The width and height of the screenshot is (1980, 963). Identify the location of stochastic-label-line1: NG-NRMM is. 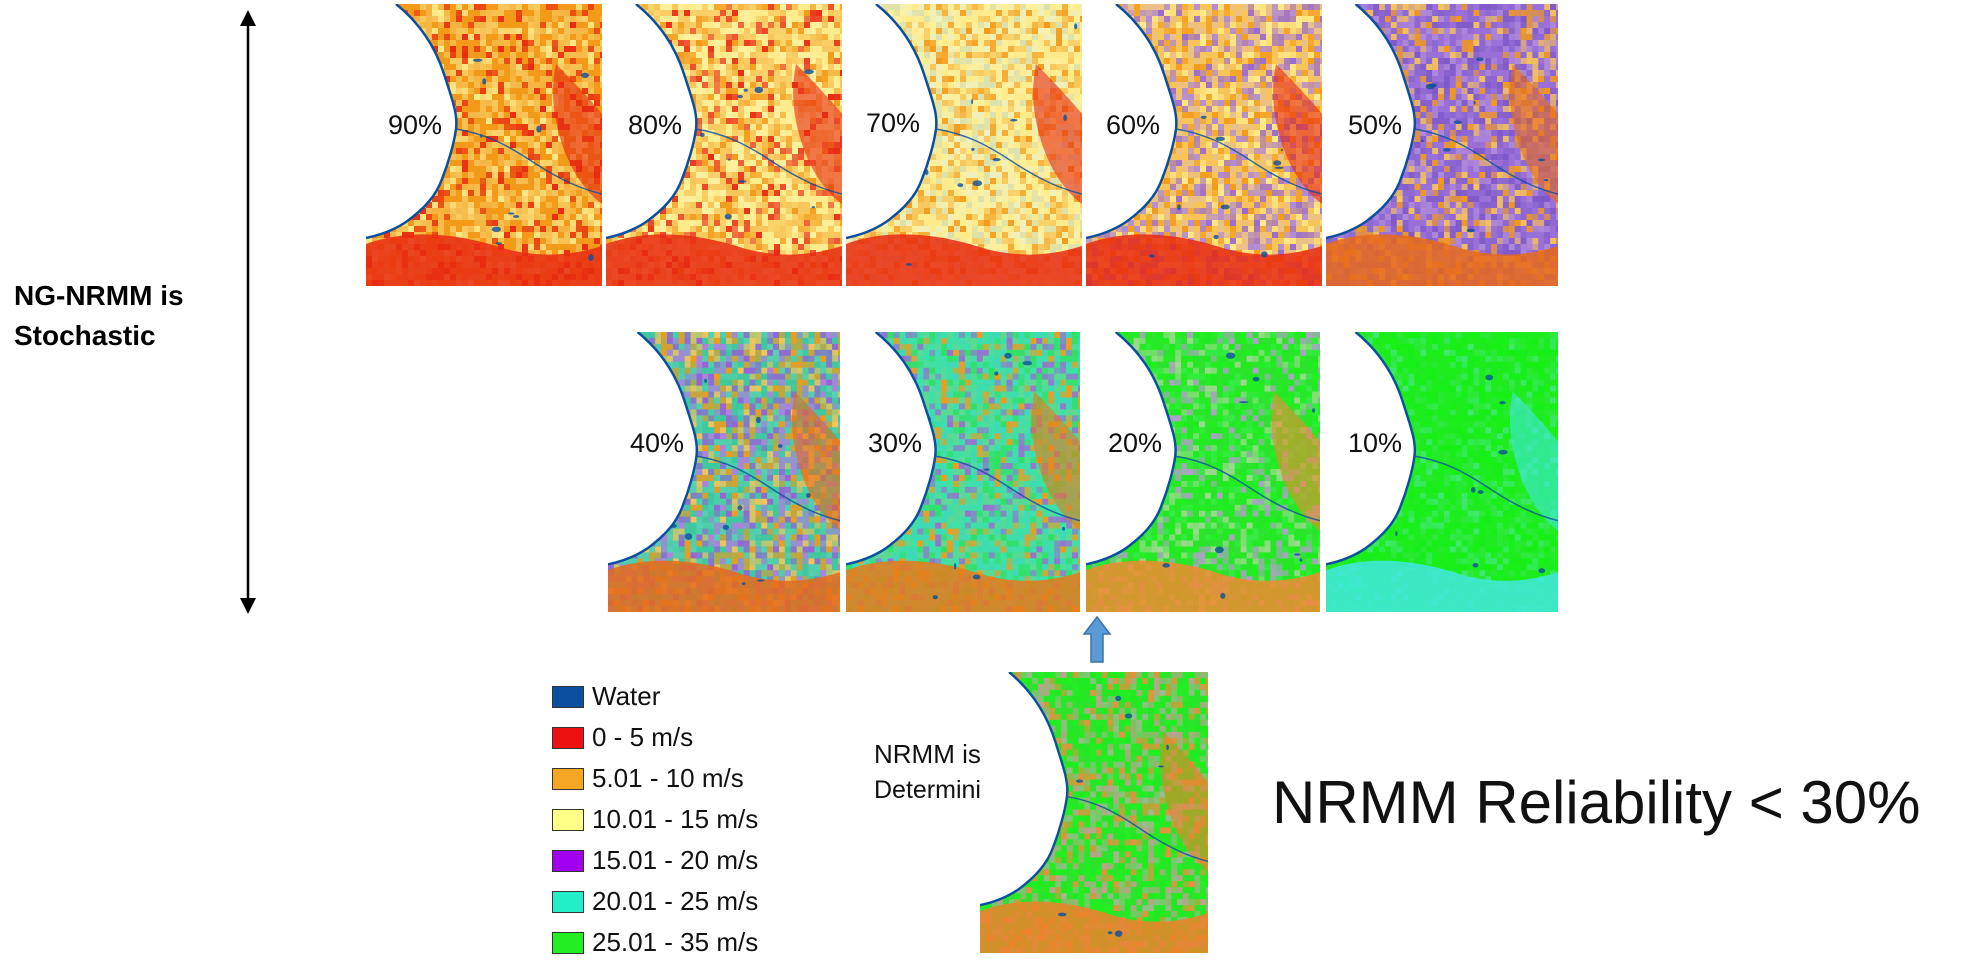
(124, 296).